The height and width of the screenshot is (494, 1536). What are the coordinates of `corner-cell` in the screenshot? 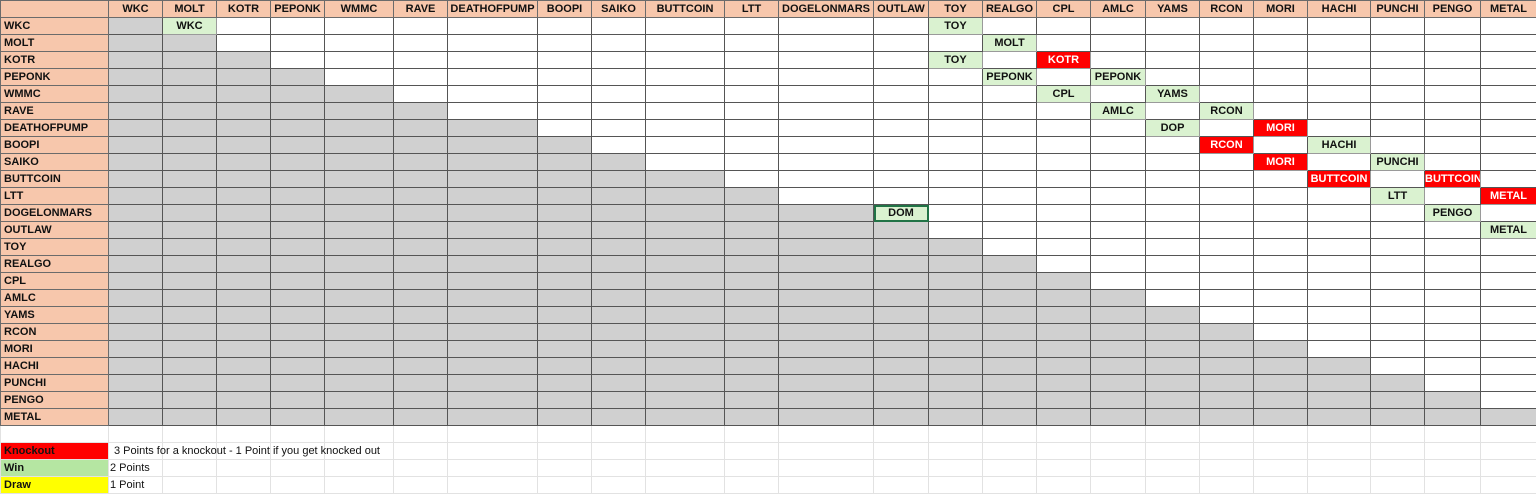 It's located at (55, 9).